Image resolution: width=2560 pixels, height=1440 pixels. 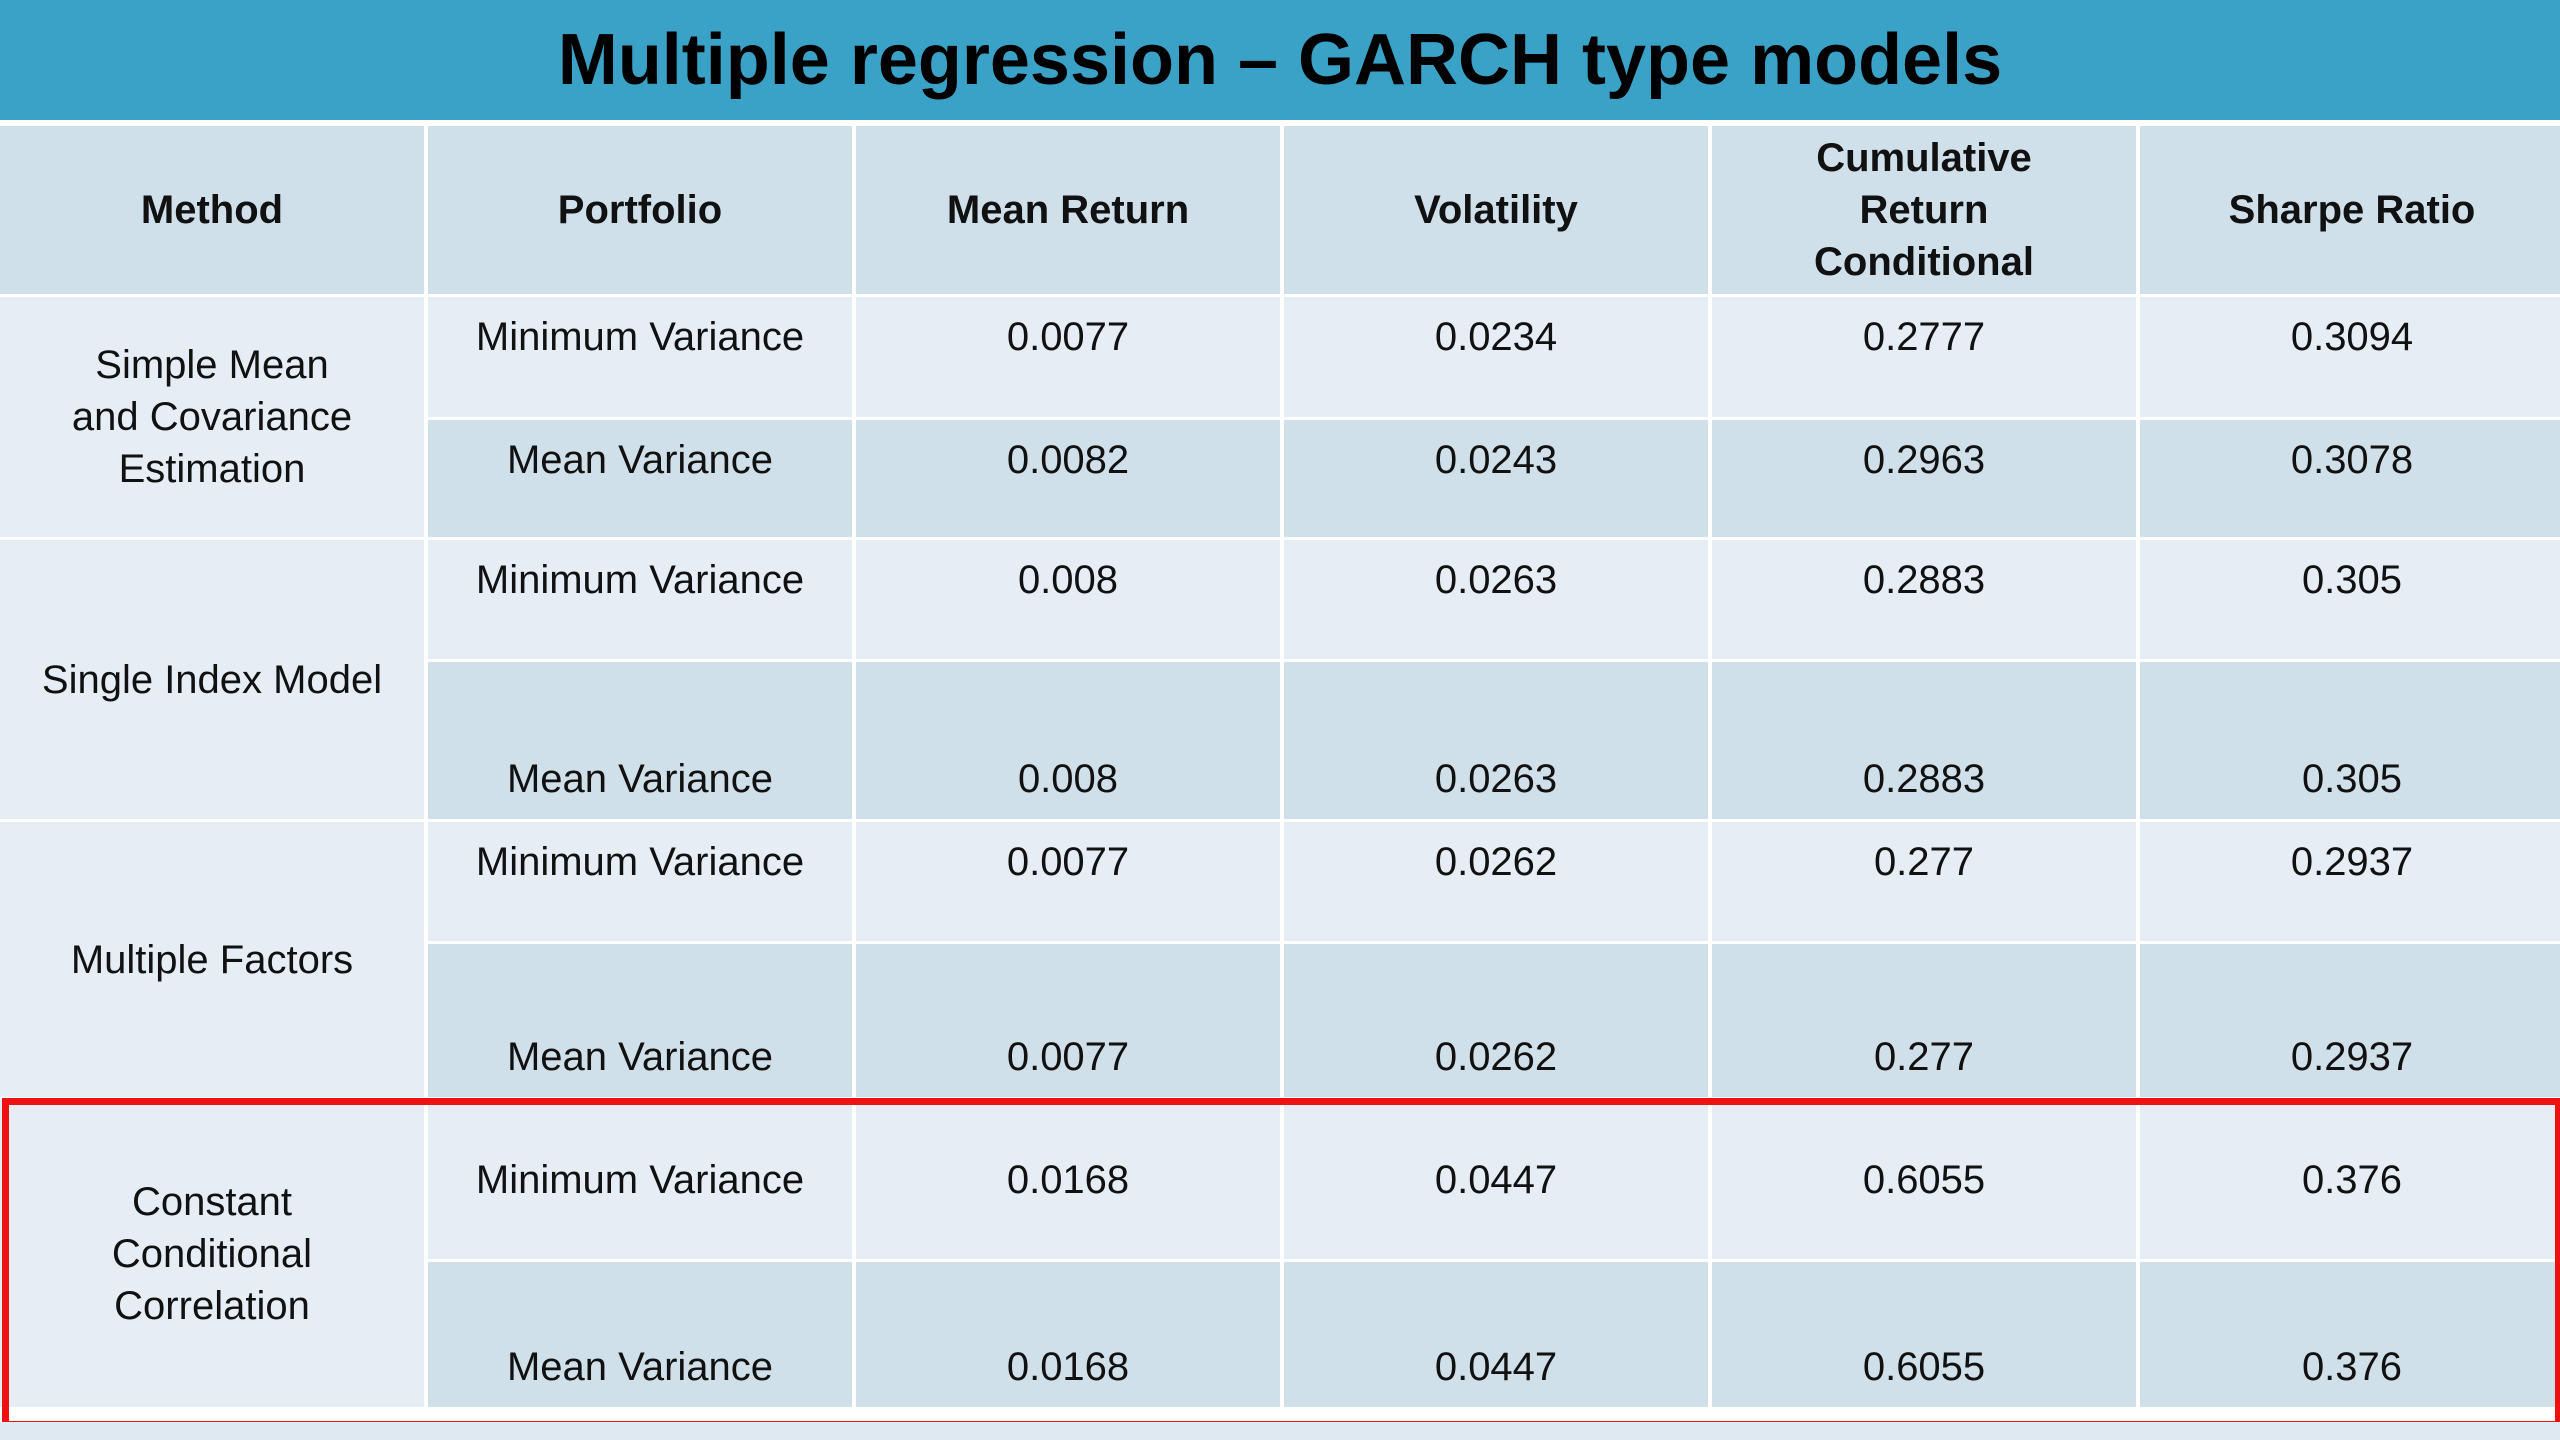 I want to click on table-row: Mean Variance 0.0168 0.0447 0.6055 0.376, so click(x=1280, y=1336).